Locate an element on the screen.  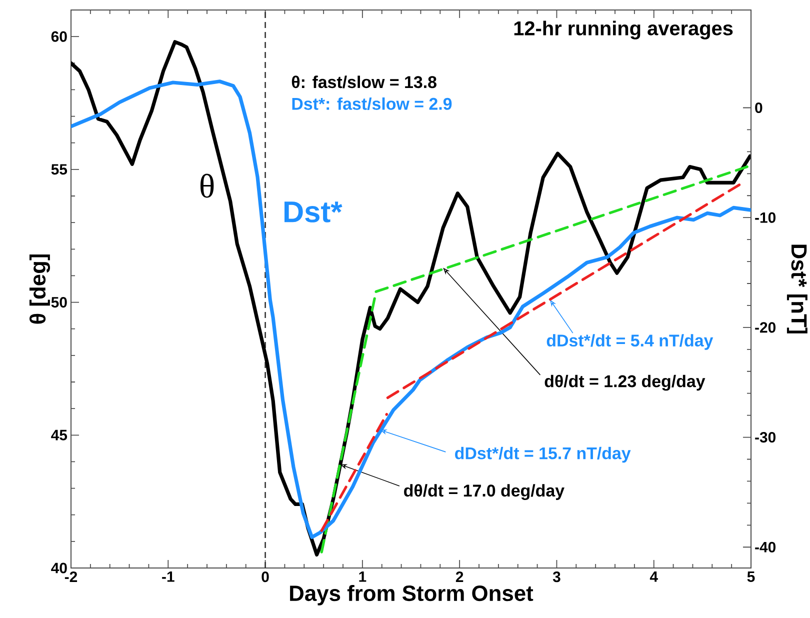
y2-tick-label: -10 is located at coordinates (765, 217).